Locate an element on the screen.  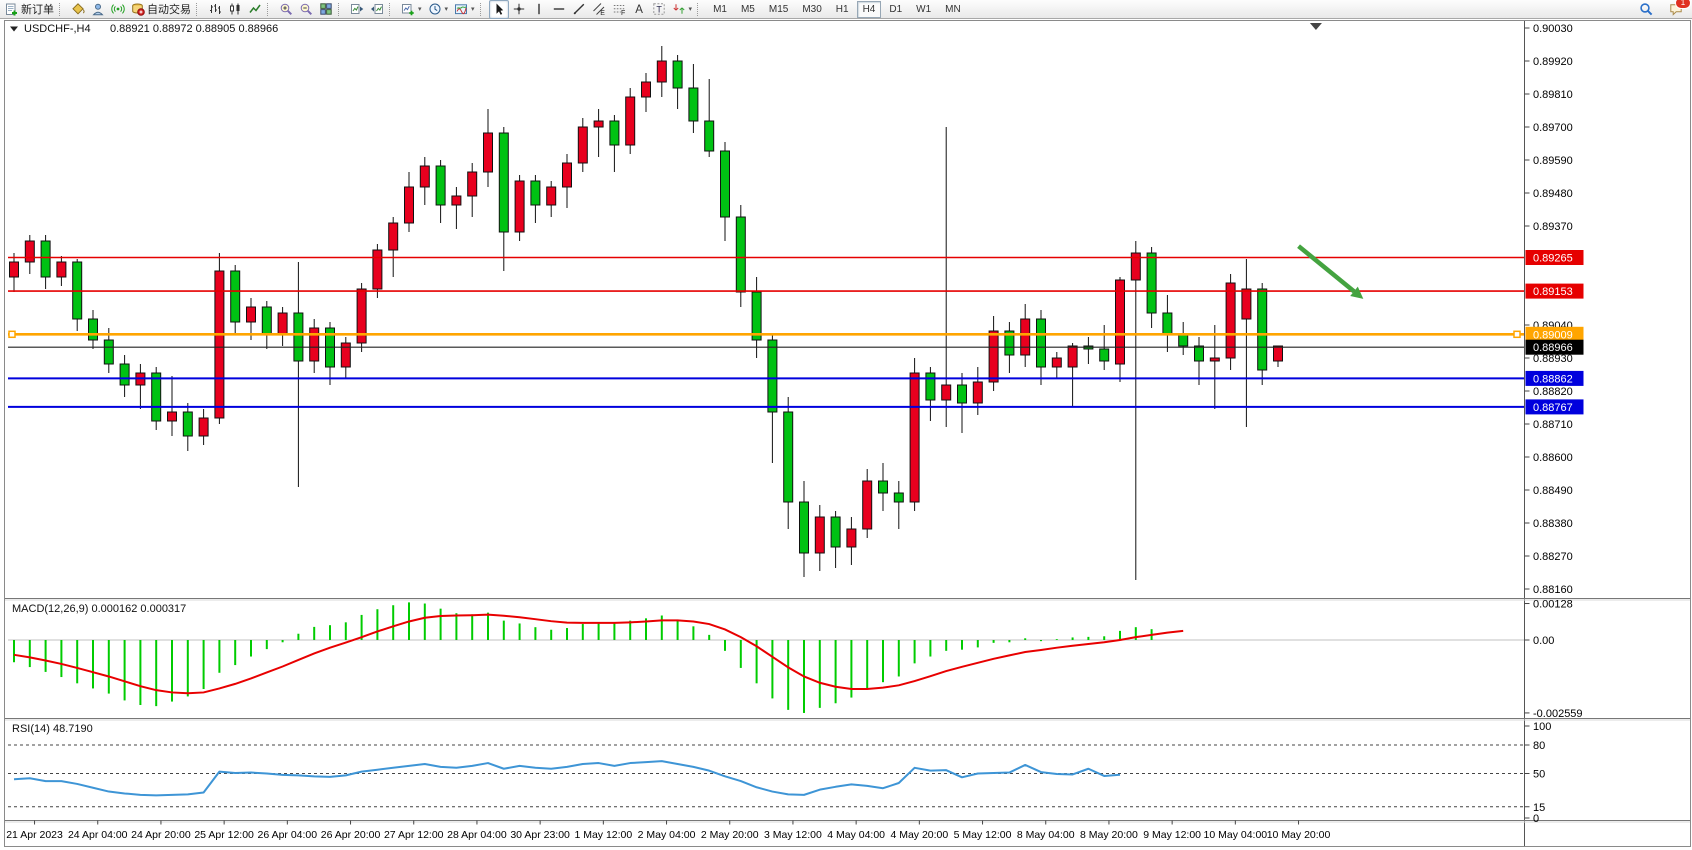
auto-trading-button: 自动交易 is located at coordinates (161, 9).